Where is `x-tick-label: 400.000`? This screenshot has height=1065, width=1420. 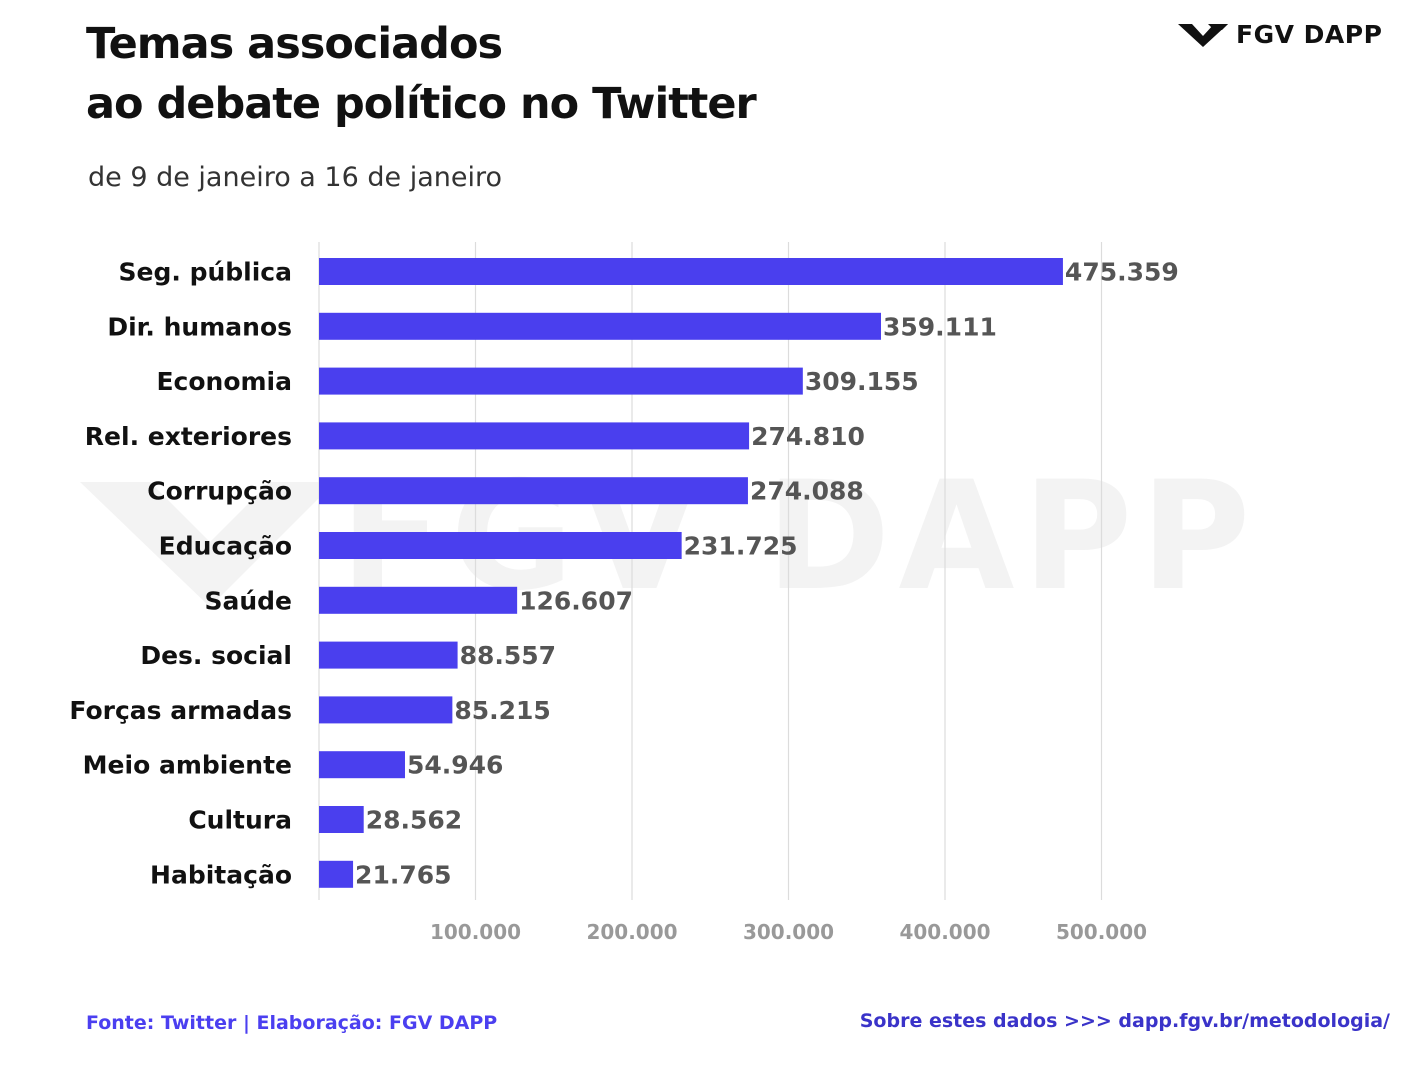
x-tick-label: 400.000 is located at coordinates (944, 932).